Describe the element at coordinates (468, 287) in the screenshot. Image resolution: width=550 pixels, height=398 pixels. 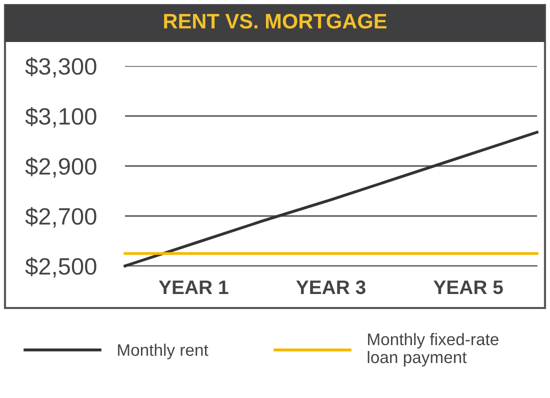
I see `x-tick-label: YEAR 5` at that location.